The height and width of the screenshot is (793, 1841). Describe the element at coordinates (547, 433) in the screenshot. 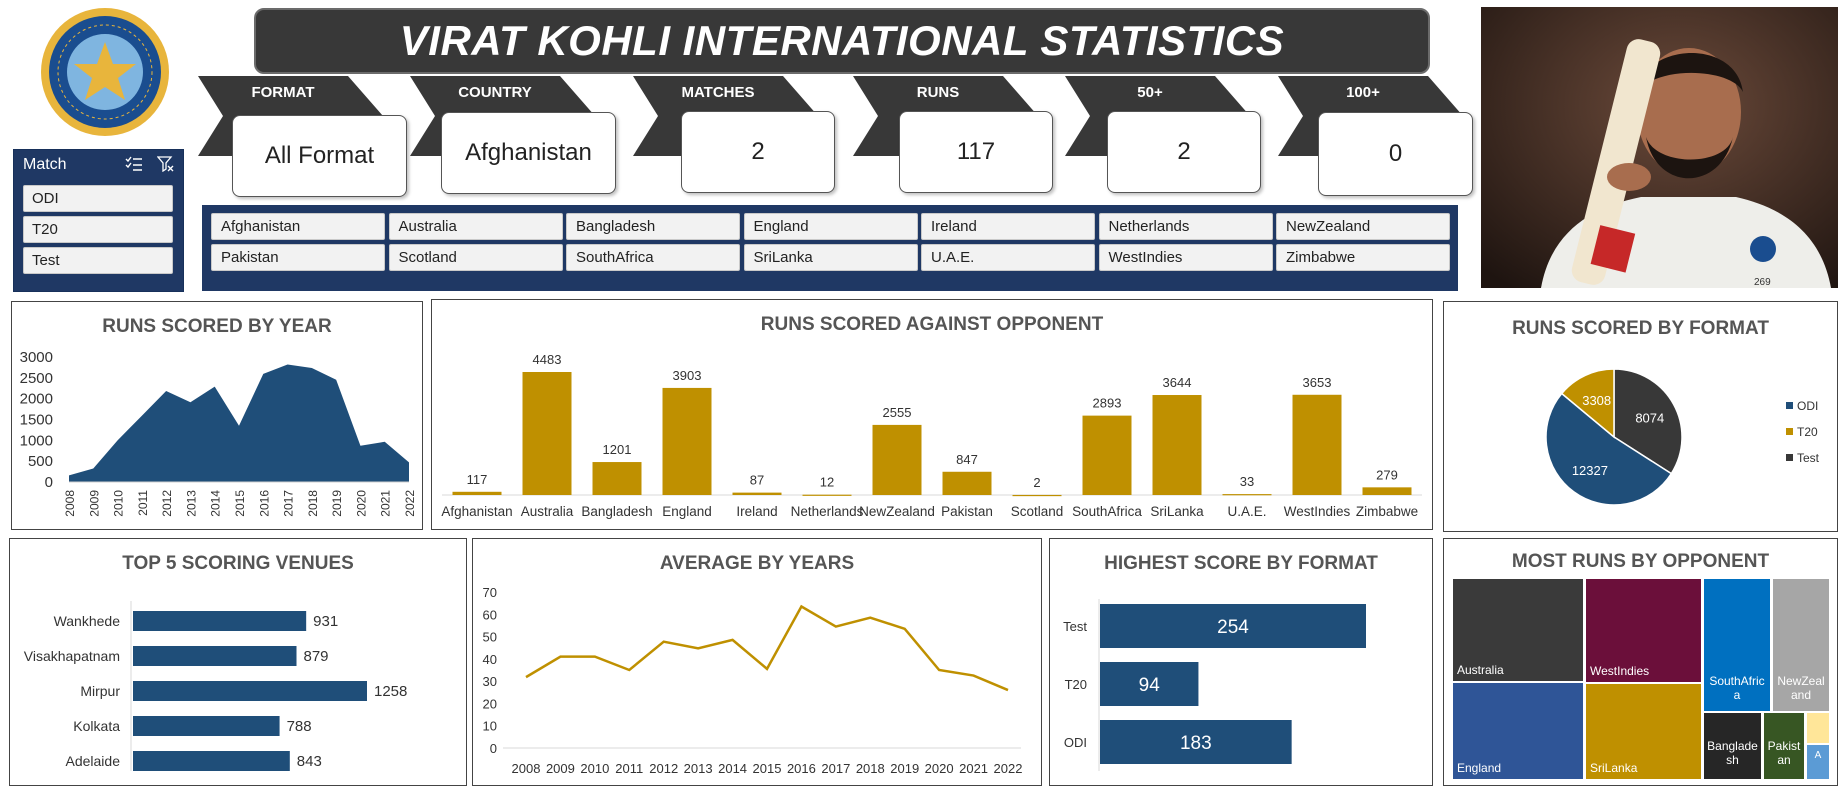

I see `bar-australia` at that location.